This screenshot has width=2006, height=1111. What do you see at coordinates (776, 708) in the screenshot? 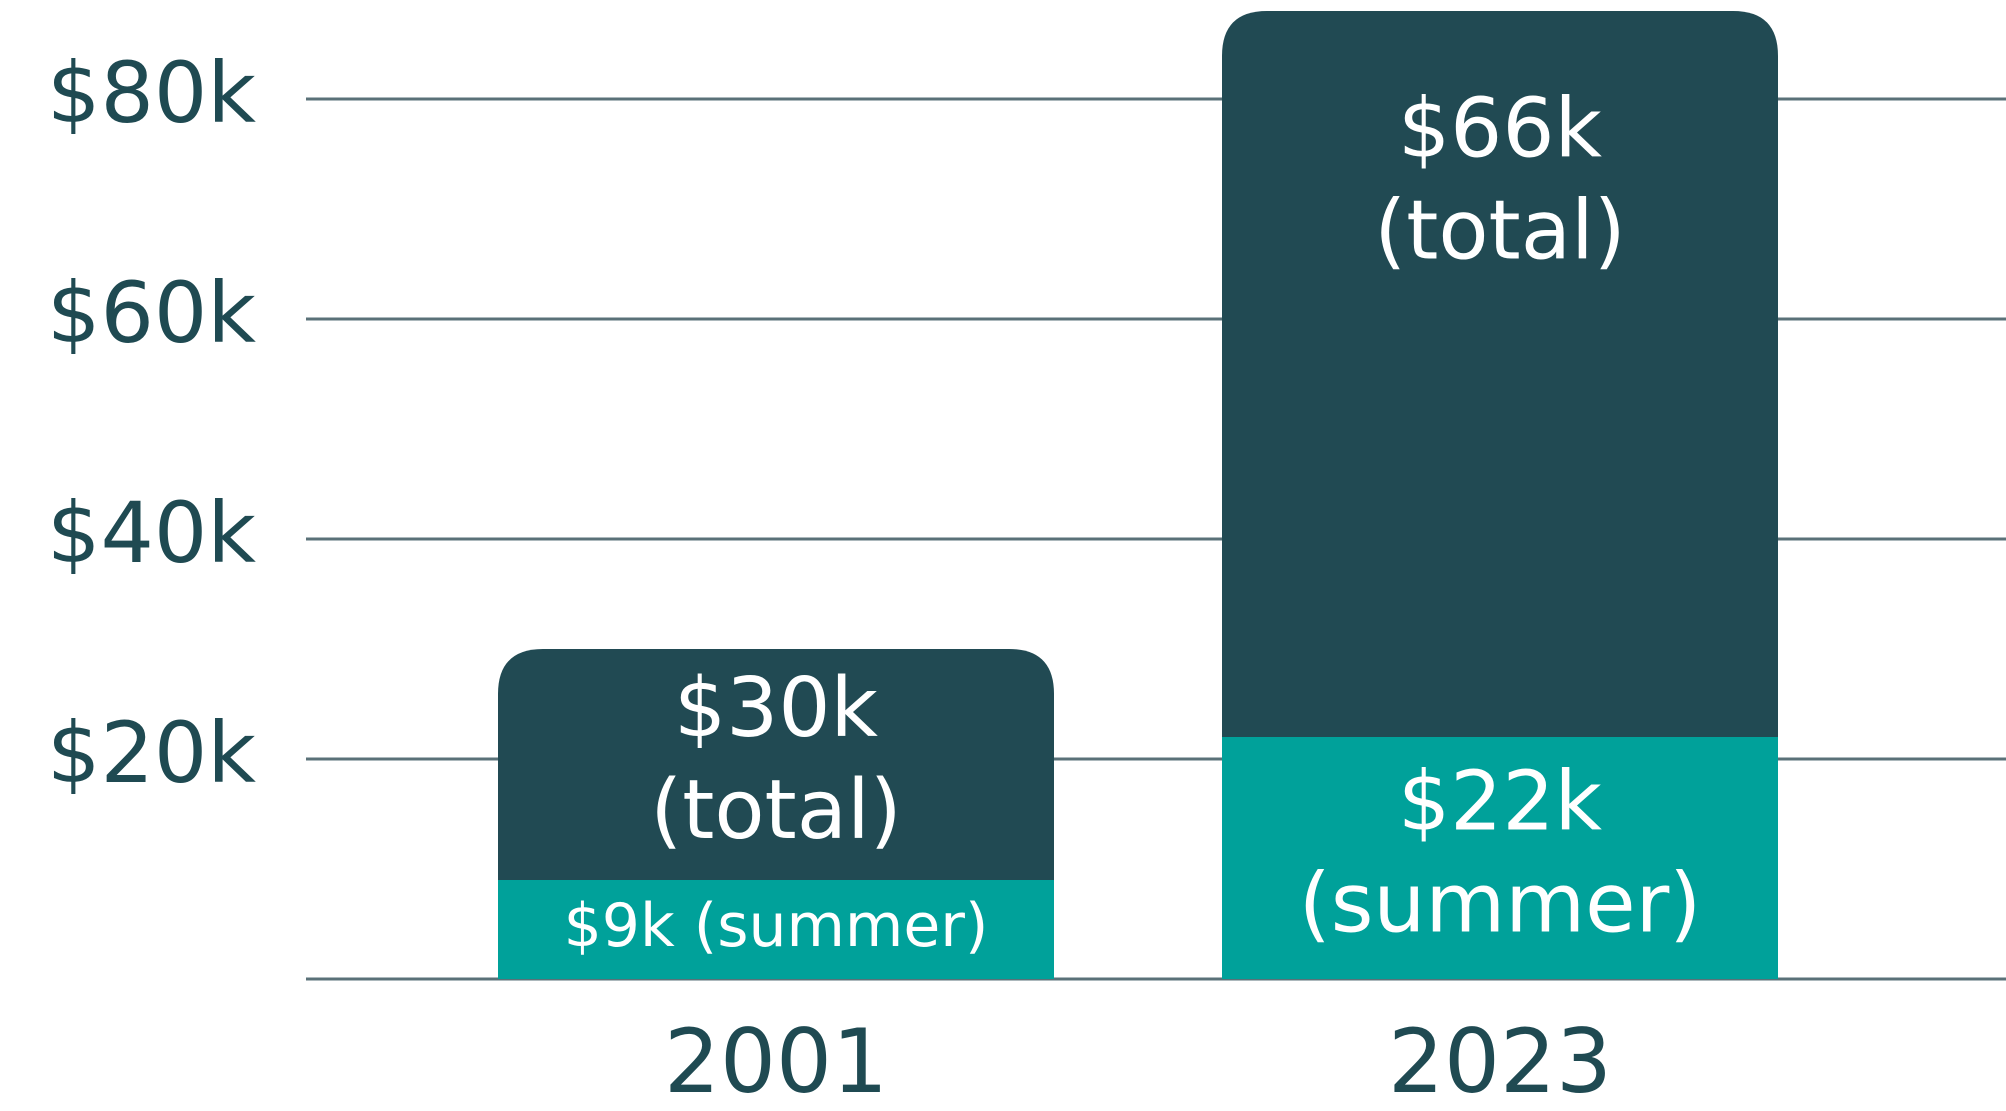
I see `data-label: $30k` at bounding box center [776, 708].